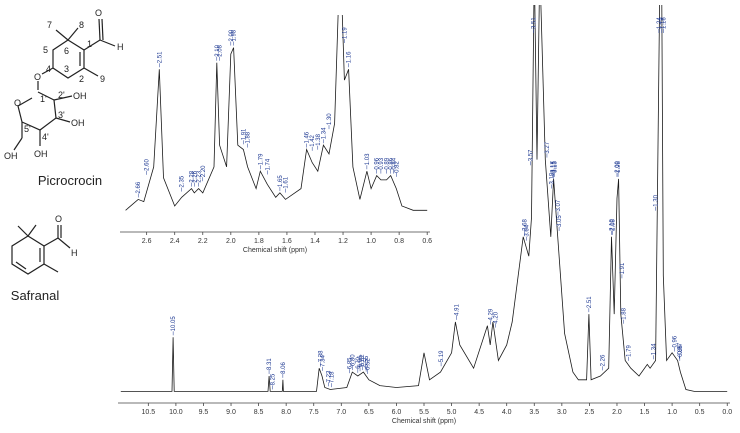 This screenshot has width=740, height=433. Describe the element at coordinates (139, 187) in the screenshot. I see `peak-label: 2.66` at that location.